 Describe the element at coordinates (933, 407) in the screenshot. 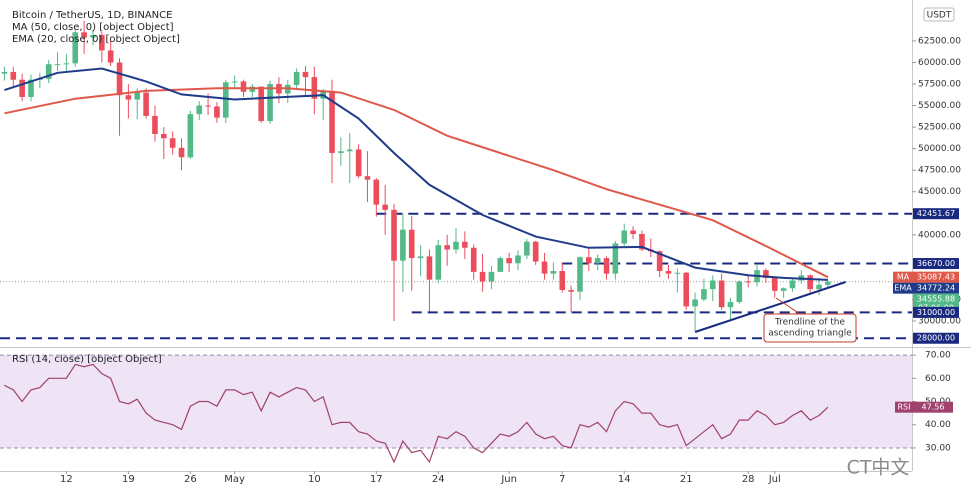

I see `rsi-value-label: 47.56` at that location.